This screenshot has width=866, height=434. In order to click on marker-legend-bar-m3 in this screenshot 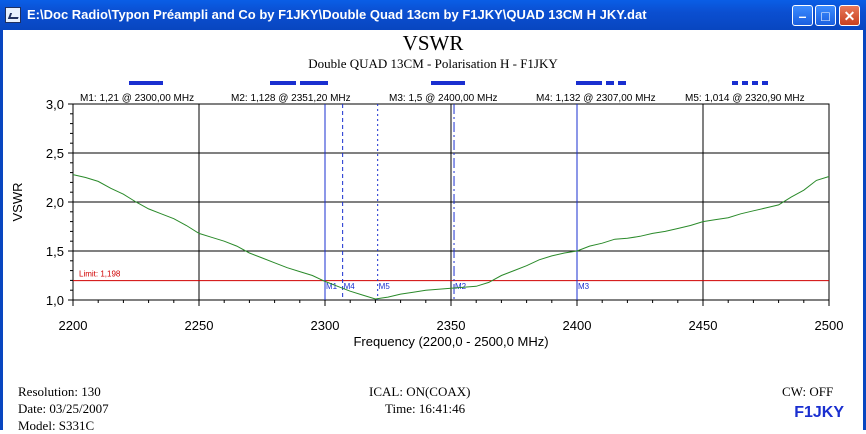, I will do `click(448, 83)`.